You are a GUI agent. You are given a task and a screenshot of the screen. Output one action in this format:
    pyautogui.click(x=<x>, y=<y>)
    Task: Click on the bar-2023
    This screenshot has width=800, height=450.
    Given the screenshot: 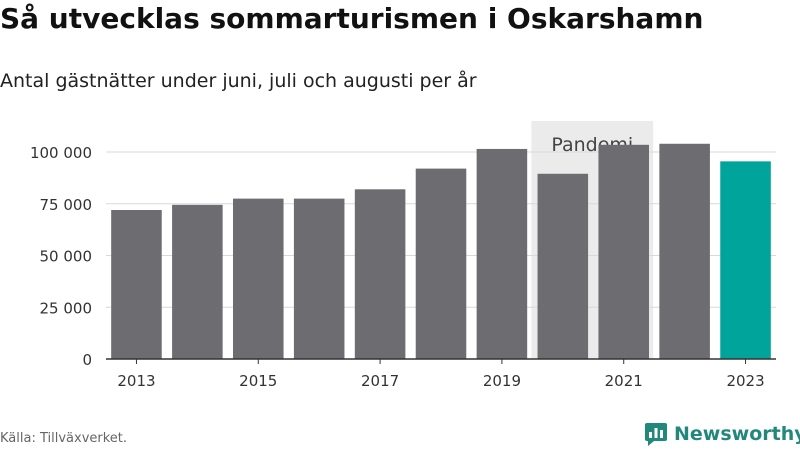 What is the action you would take?
    pyautogui.click(x=745, y=260)
    